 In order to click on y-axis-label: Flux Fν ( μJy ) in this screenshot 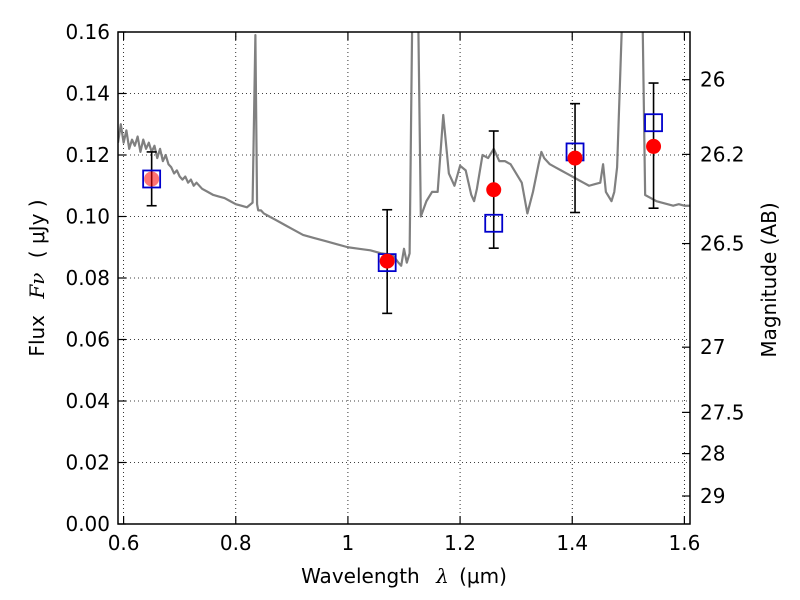, I will do `click(37, 277)`.